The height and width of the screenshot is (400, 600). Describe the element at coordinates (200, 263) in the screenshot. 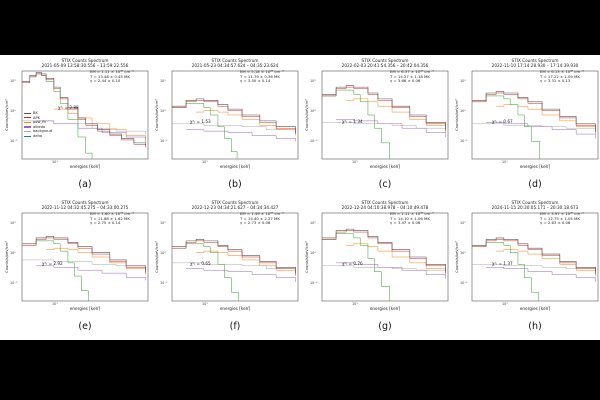

I see `chi-square-label: χ²ᵣ = 0.65` at that location.